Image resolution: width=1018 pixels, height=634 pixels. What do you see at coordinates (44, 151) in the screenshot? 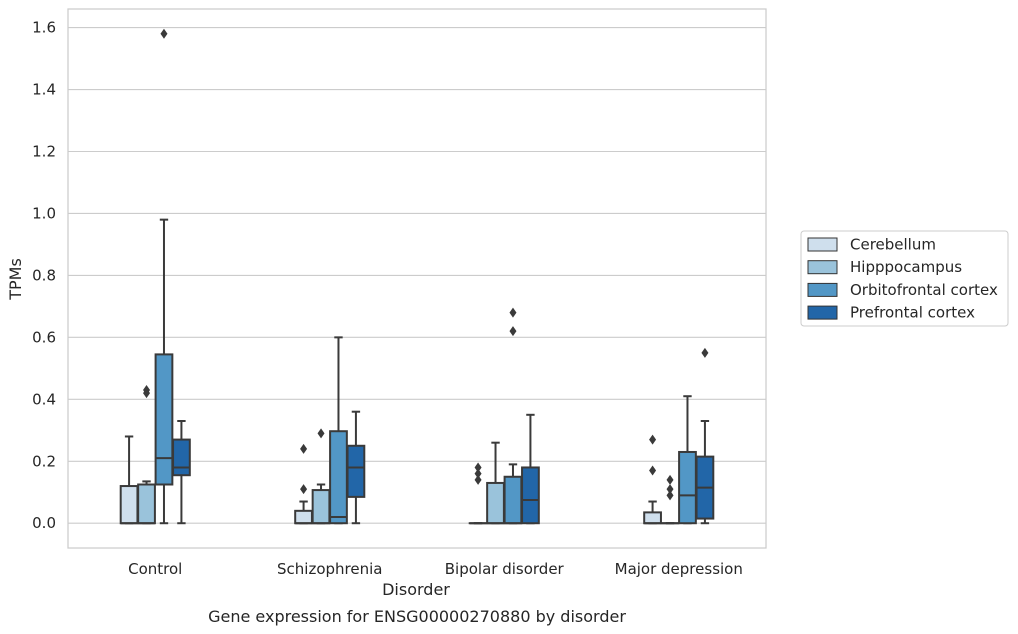
I see `y-tick-label: 1.2` at bounding box center [44, 151].